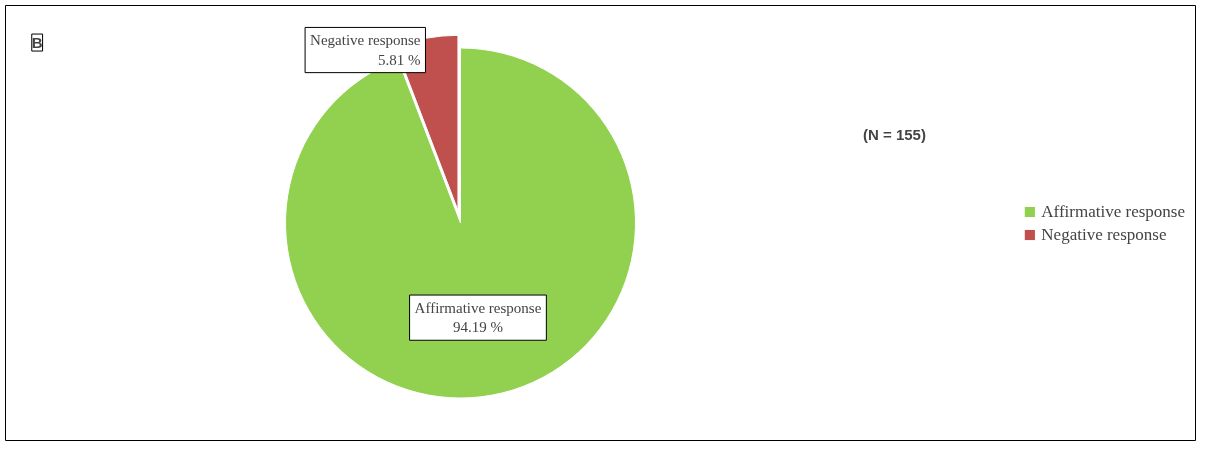  What do you see at coordinates (37, 43) in the screenshot?
I see `text: B` at bounding box center [37, 43].